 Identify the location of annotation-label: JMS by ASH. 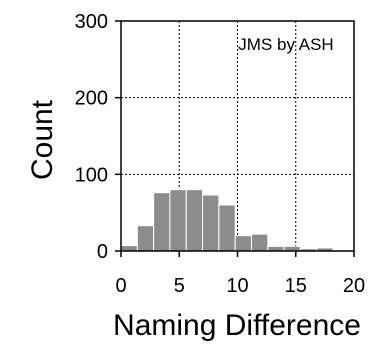
(285, 44).